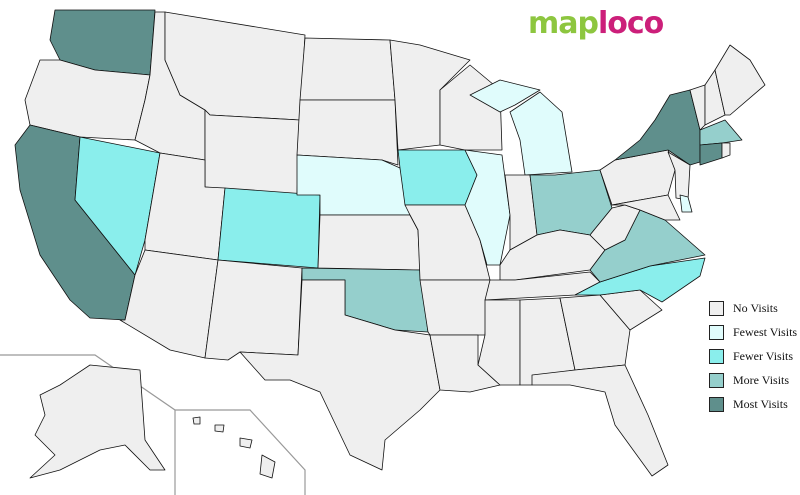 This screenshot has height=495, width=800. Describe the element at coordinates (252, 152) in the screenshot. I see `state-wyoming` at that location.